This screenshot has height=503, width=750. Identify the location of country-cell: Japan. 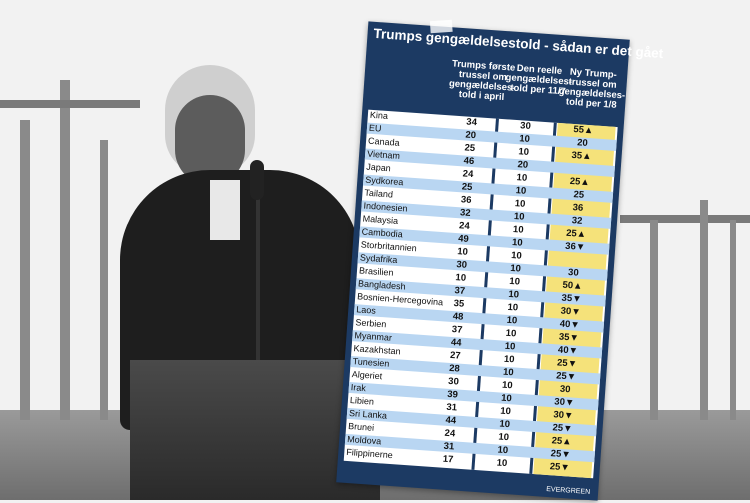
(378, 167).